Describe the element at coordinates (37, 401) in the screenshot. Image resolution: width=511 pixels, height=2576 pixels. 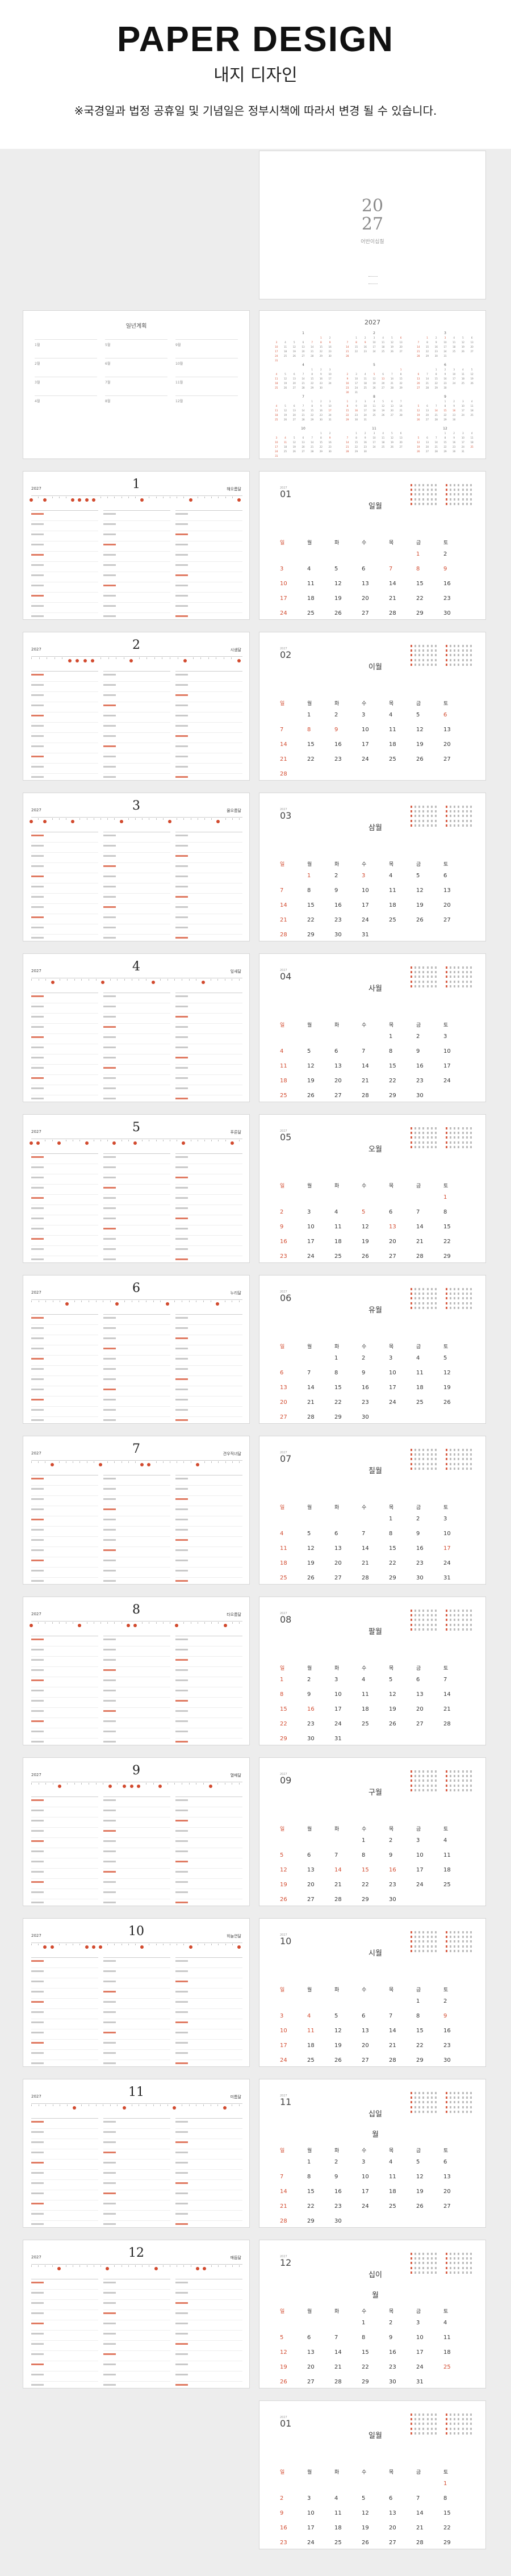
I see `yearly-plan-row-label: 4월` at that location.